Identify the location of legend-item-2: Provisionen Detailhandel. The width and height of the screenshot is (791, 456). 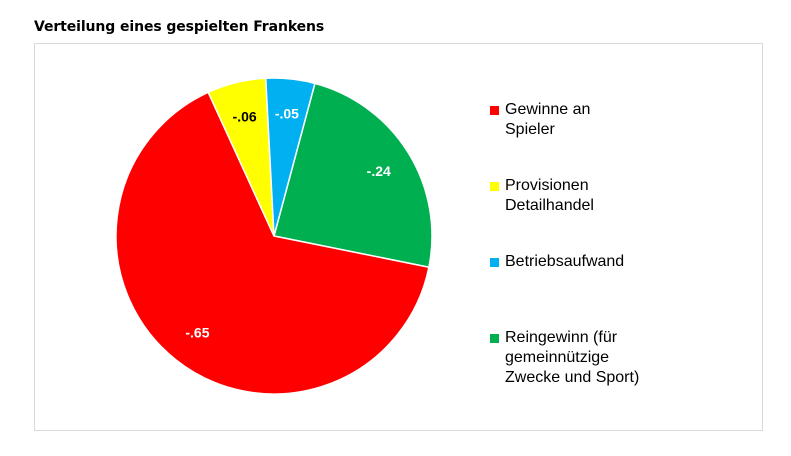
(542, 196).